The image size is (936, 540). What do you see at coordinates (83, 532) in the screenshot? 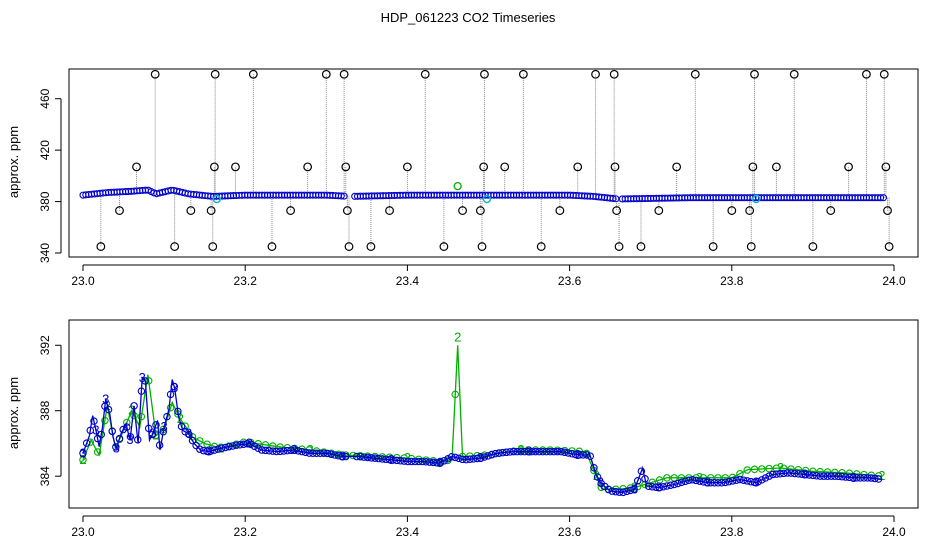
I see `x-tick-label: 23.0` at bounding box center [83, 532].